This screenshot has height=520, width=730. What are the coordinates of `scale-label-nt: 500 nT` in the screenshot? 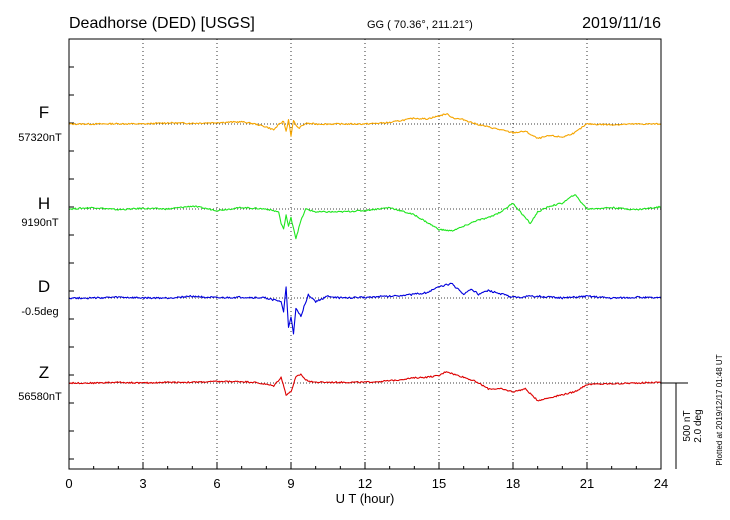 It's located at (687, 425).